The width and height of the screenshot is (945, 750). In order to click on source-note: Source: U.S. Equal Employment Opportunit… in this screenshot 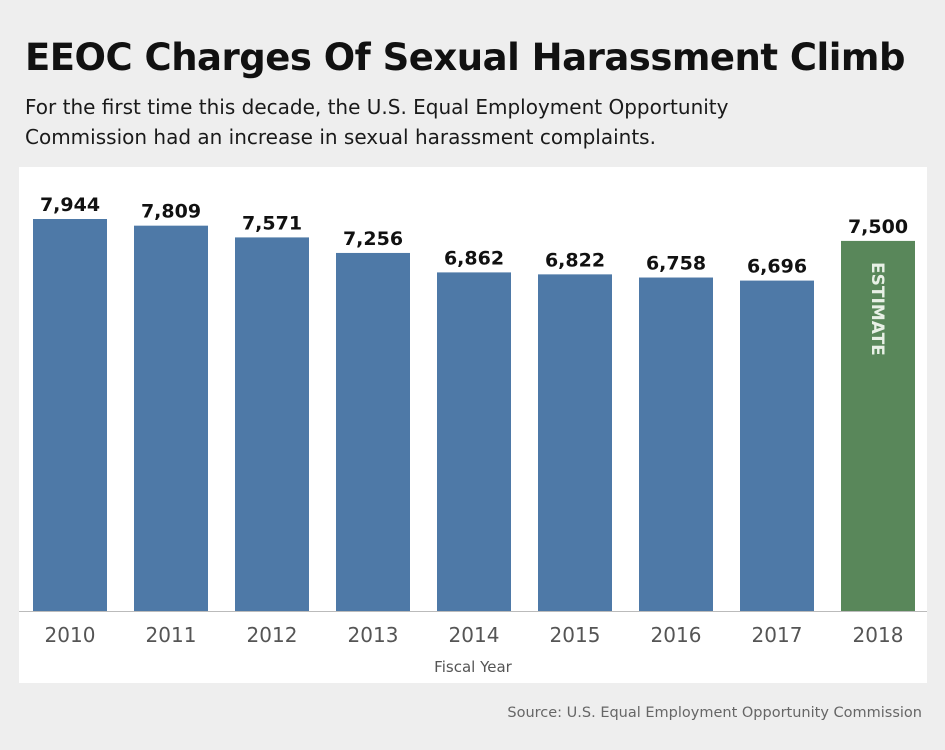, I will do `click(714, 713)`.